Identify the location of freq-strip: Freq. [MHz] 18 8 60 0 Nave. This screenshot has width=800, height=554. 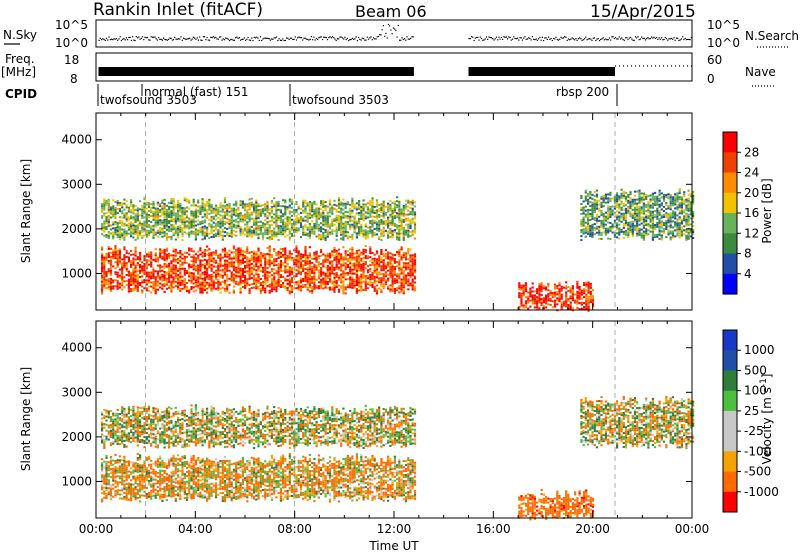
(388, 69).